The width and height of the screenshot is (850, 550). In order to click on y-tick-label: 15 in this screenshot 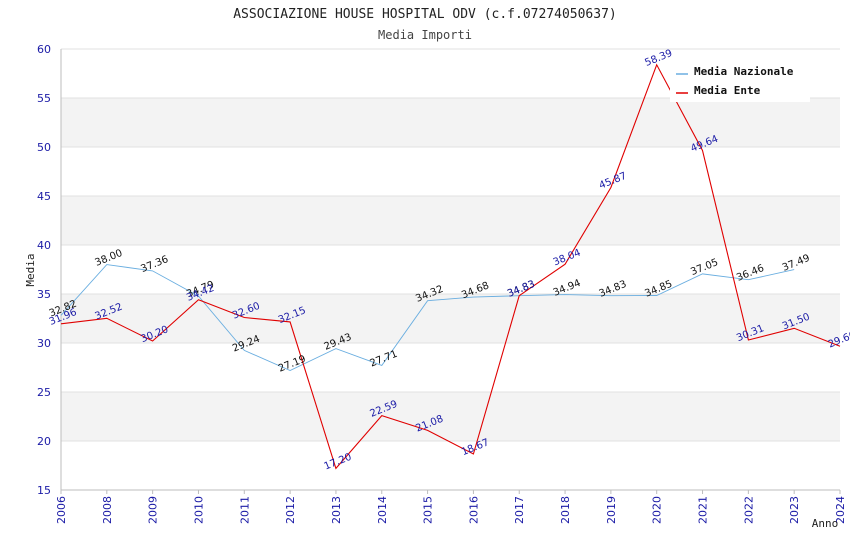, I will do `click(44, 490)`.